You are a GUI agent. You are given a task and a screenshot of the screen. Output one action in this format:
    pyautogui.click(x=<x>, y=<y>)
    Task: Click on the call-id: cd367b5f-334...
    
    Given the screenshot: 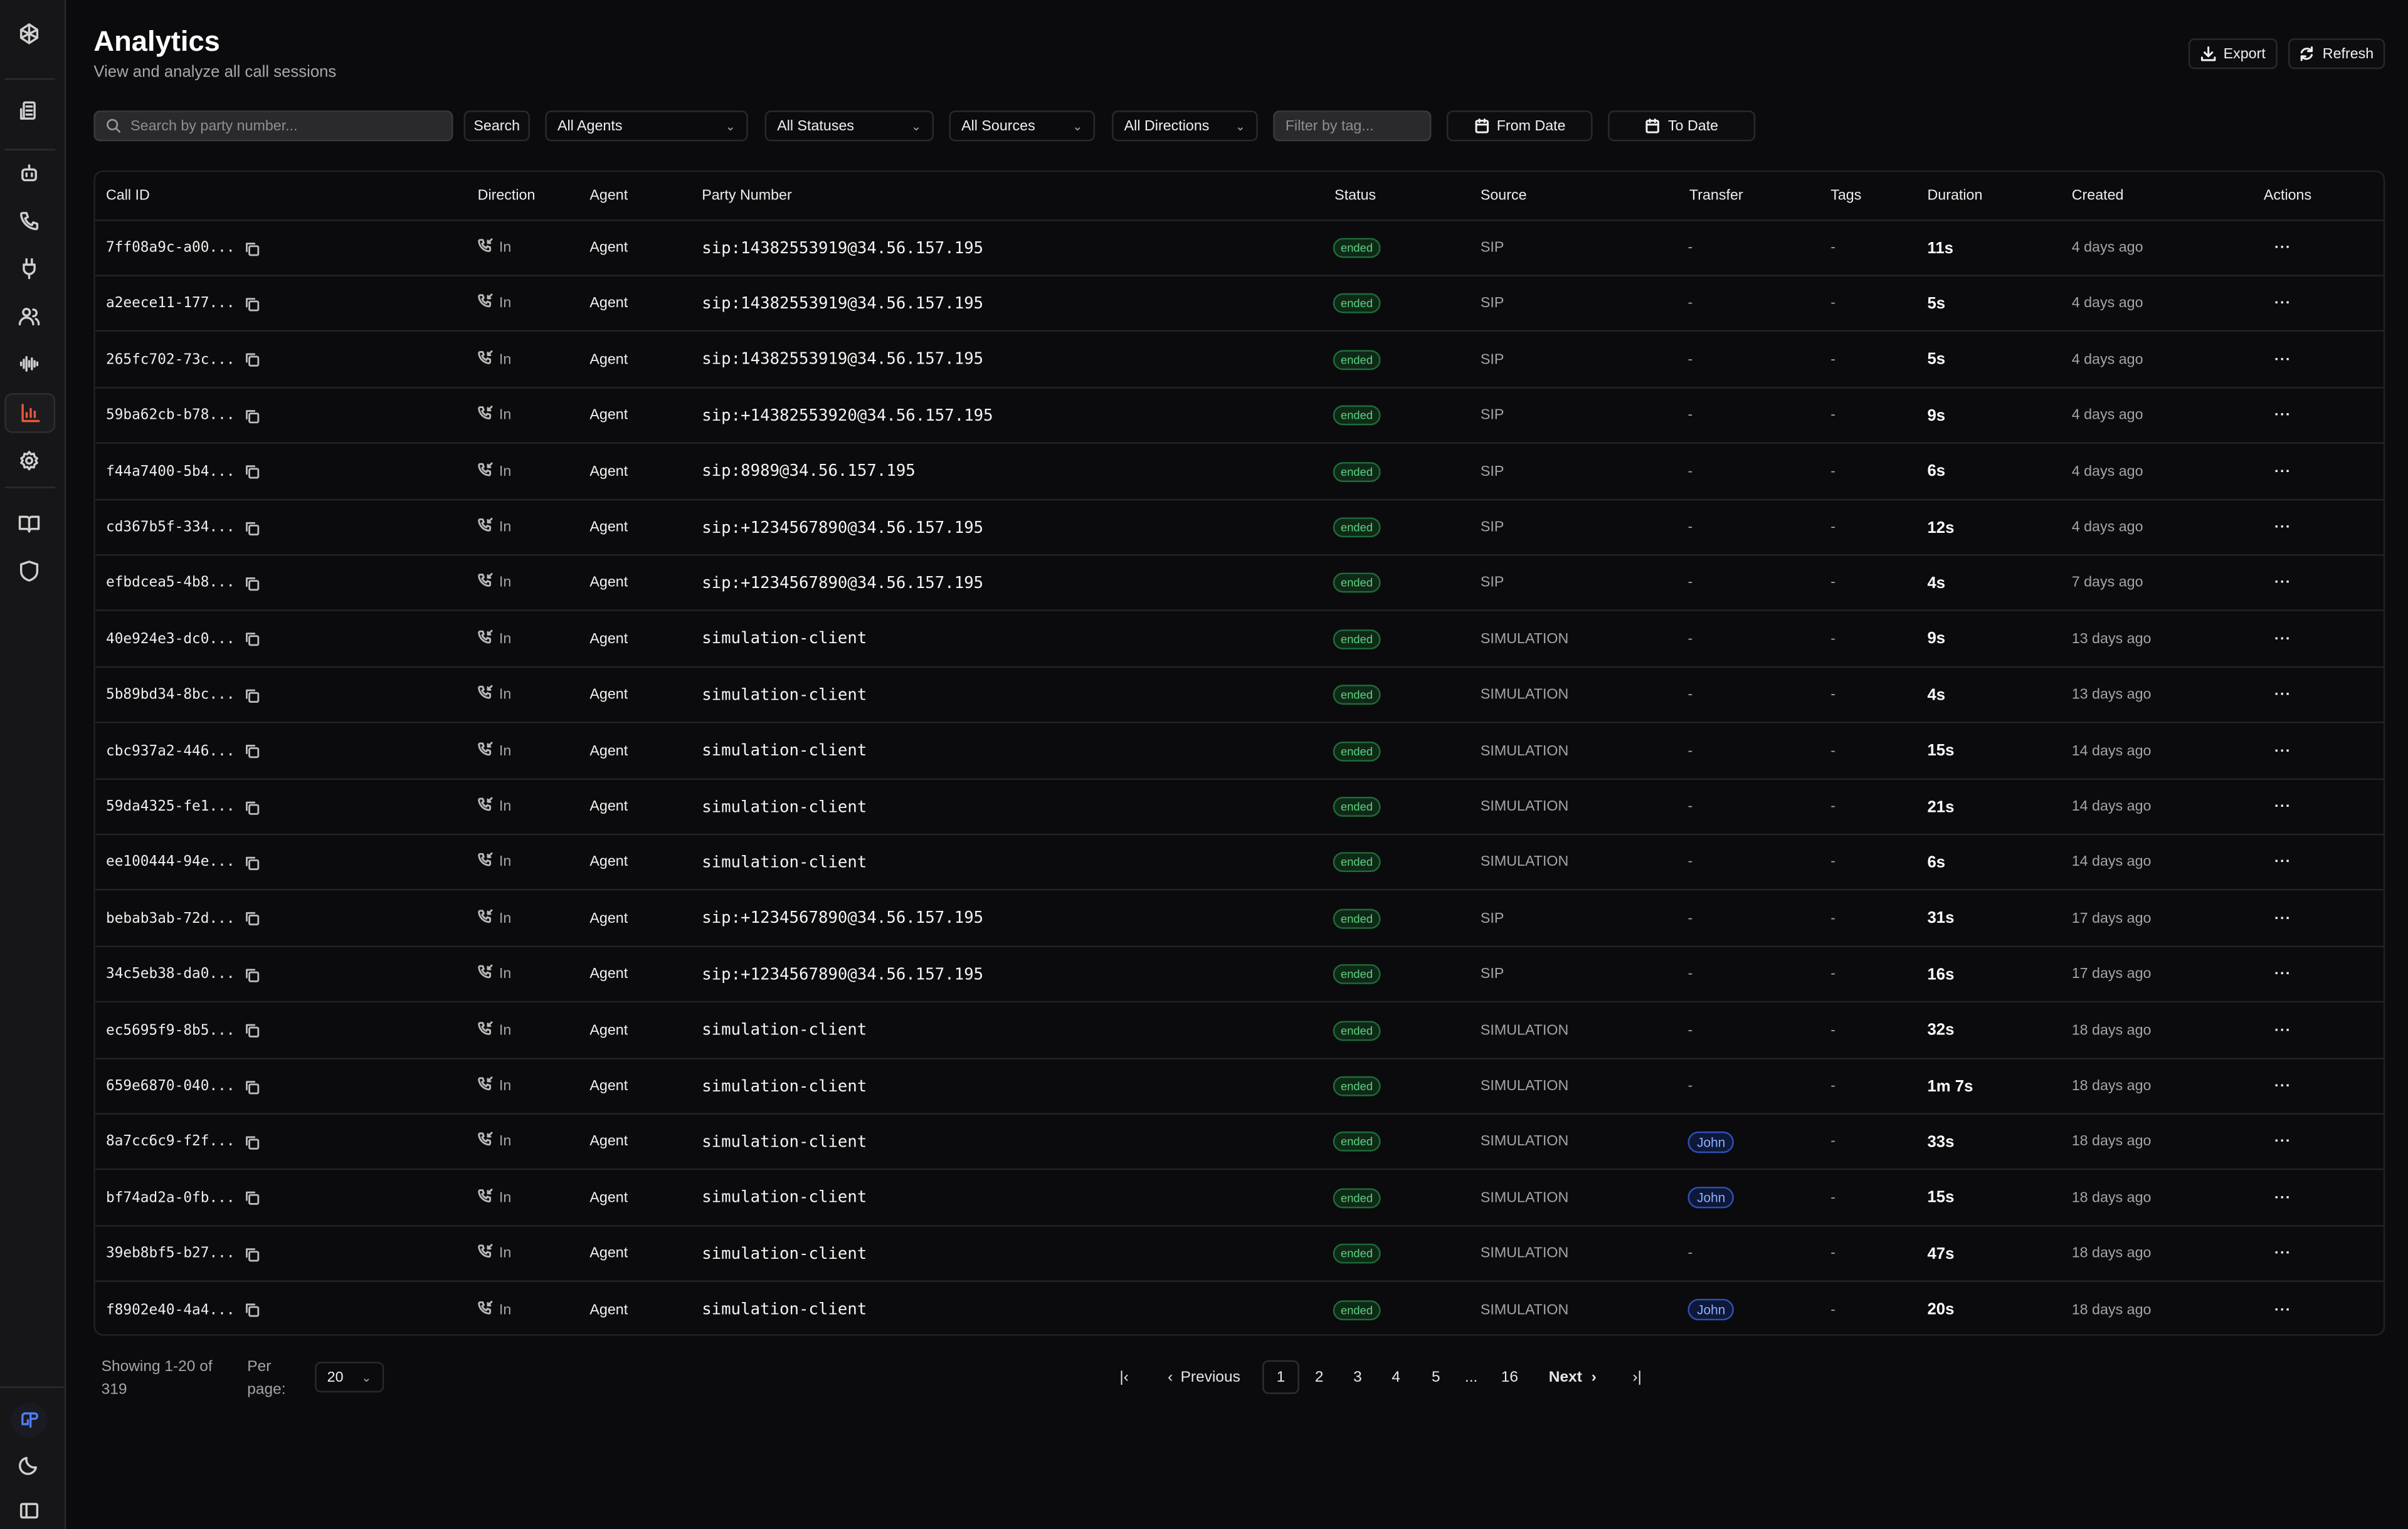 What is the action you would take?
    pyautogui.click(x=170, y=527)
    